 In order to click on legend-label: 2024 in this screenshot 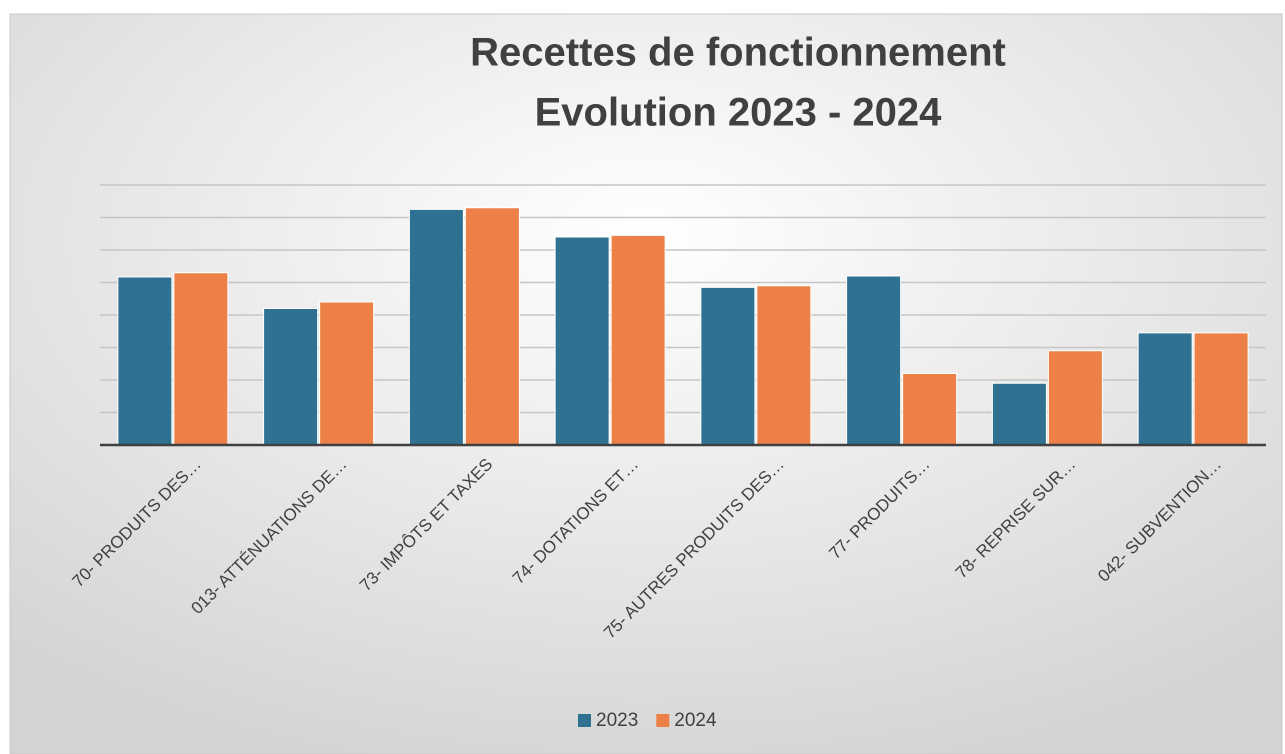, I will do `click(695, 720)`.